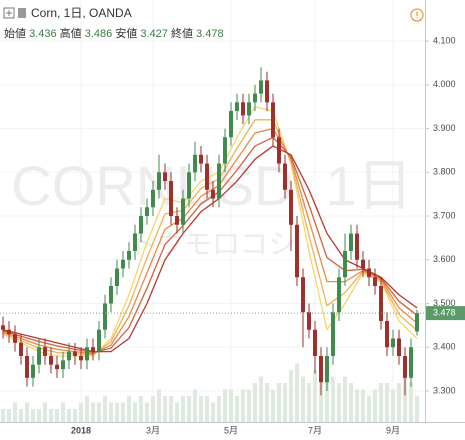 This screenshot has width=465, height=440. I want to click on x-tick-label: 5月, so click(231, 430).